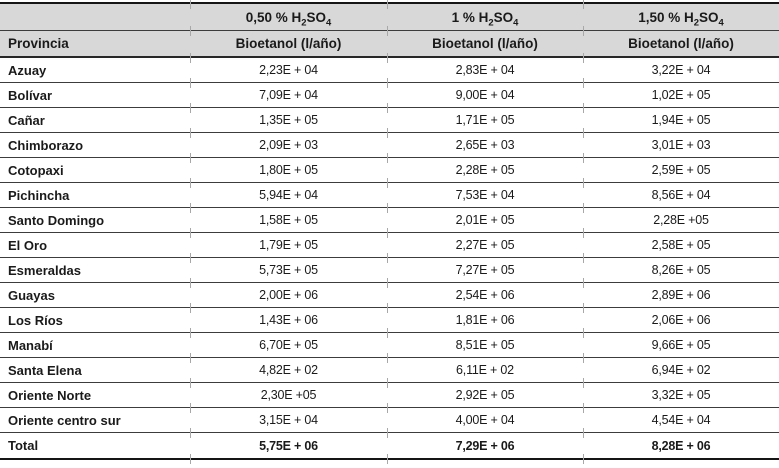 The width and height of the screenshot is (779, 468). What do you see at coordinates (95, 170) in the screenshot?
I see `province-name: Cotopaxi` at bounding box center [95, 170].